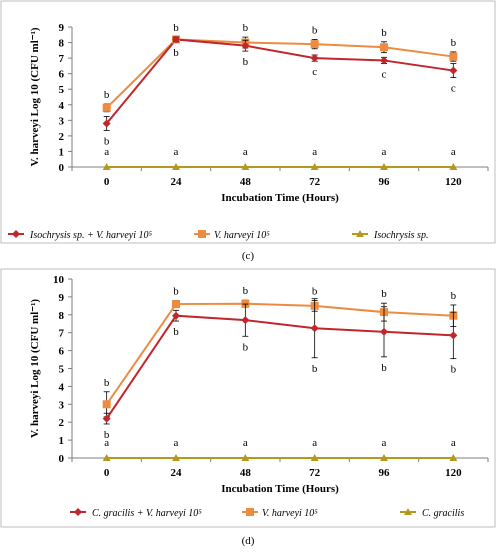  I want to click on x-tick-label: 24, so click(177, 473).